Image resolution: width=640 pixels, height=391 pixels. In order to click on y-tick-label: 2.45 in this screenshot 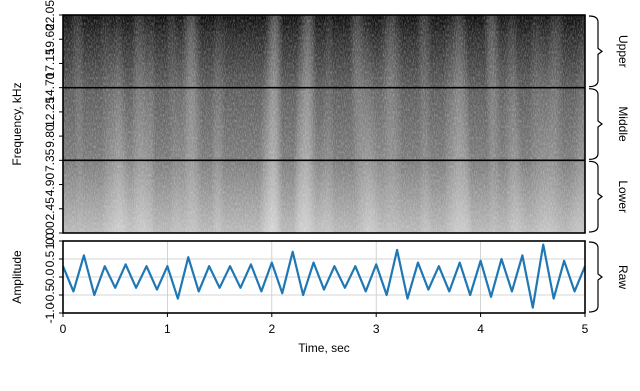, I will do `click(50, 209)`.